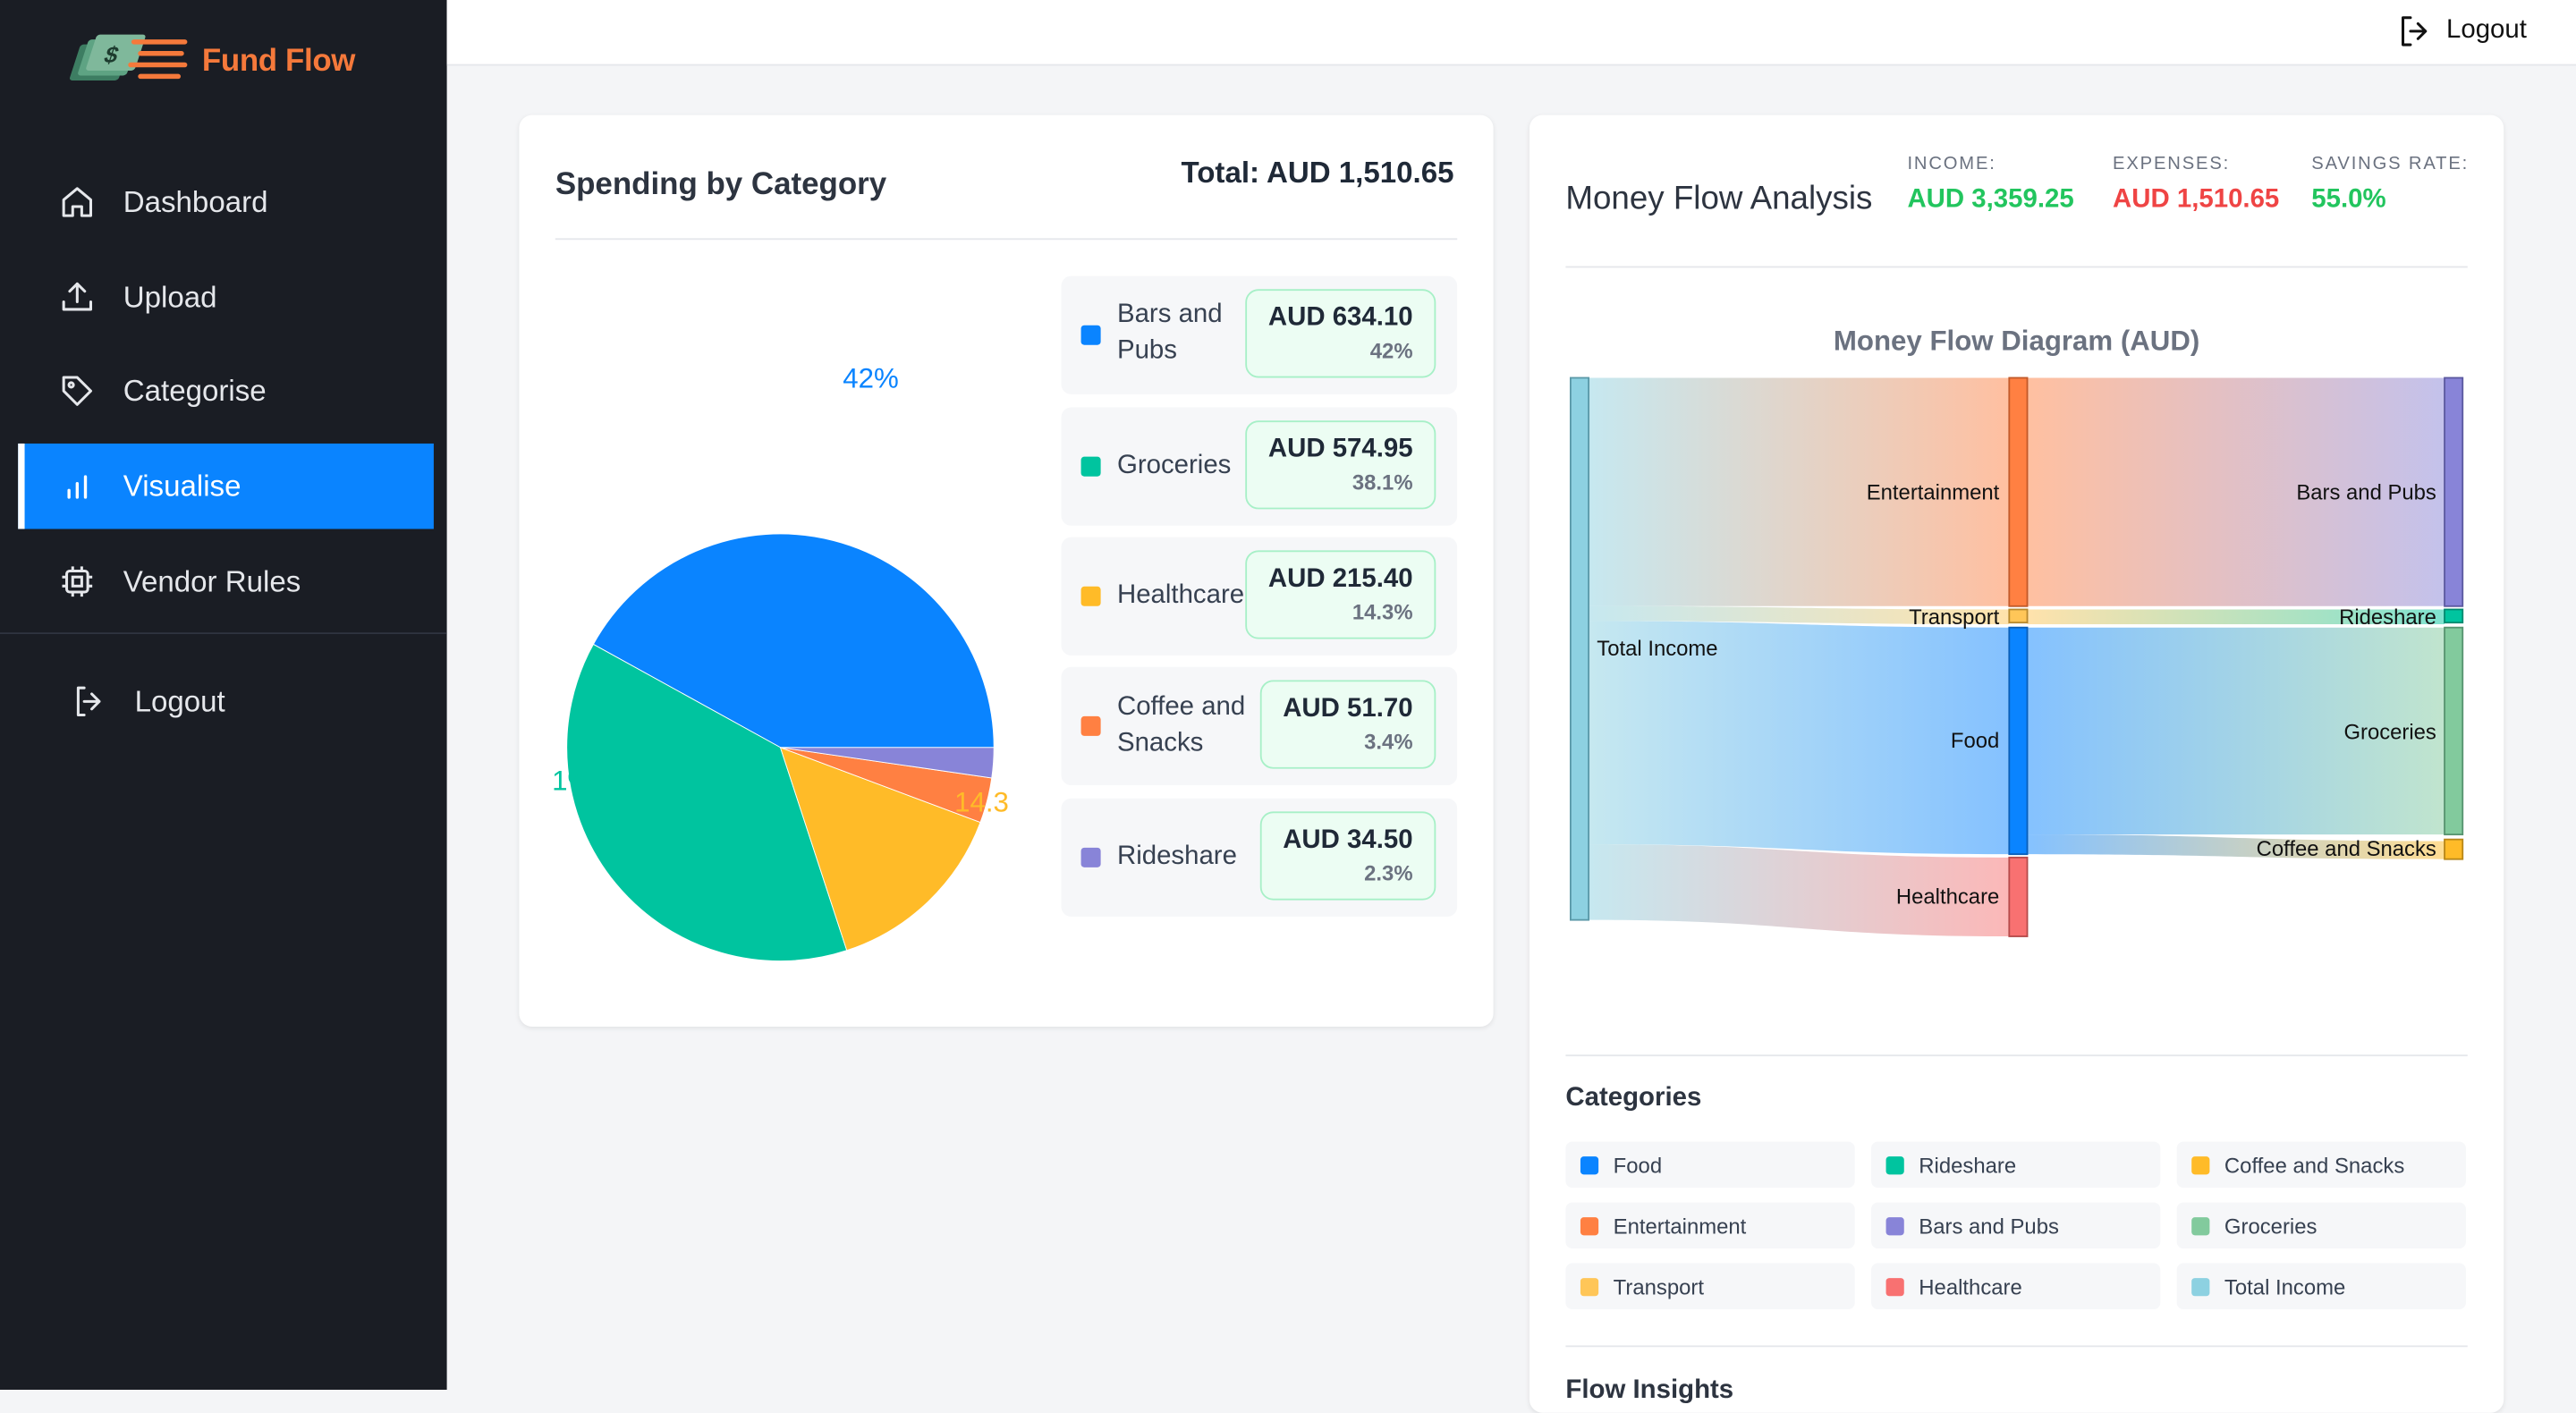 The image size is (2576, 1413). I want to click on legend-item-rideshare: Rideshare AUD 34.50 2.3%, so click(1259, 857).